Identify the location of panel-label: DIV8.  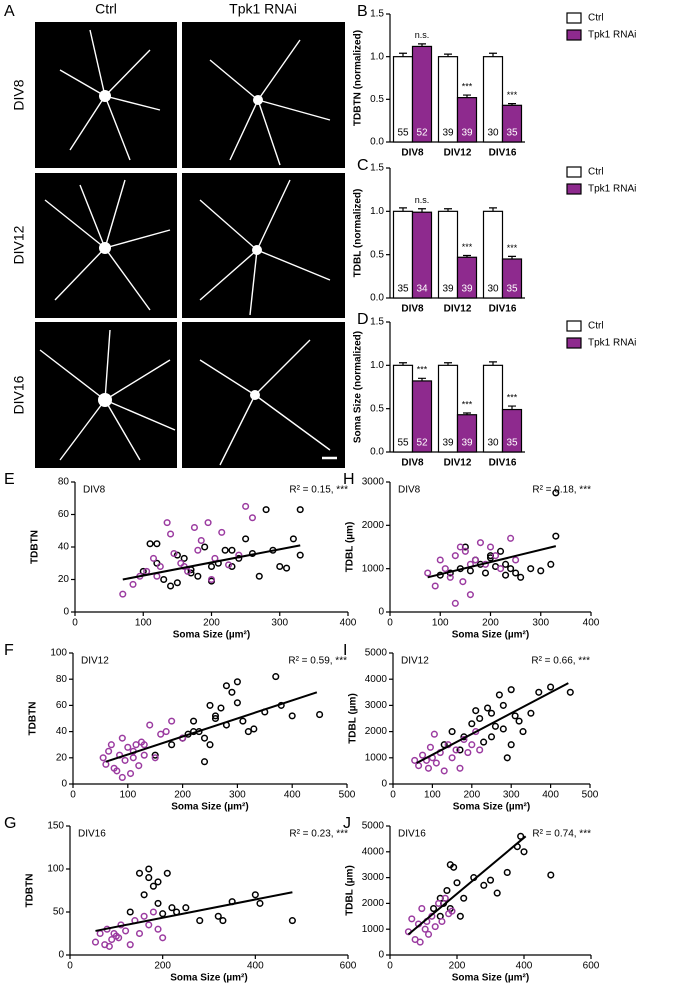
(409, 490).